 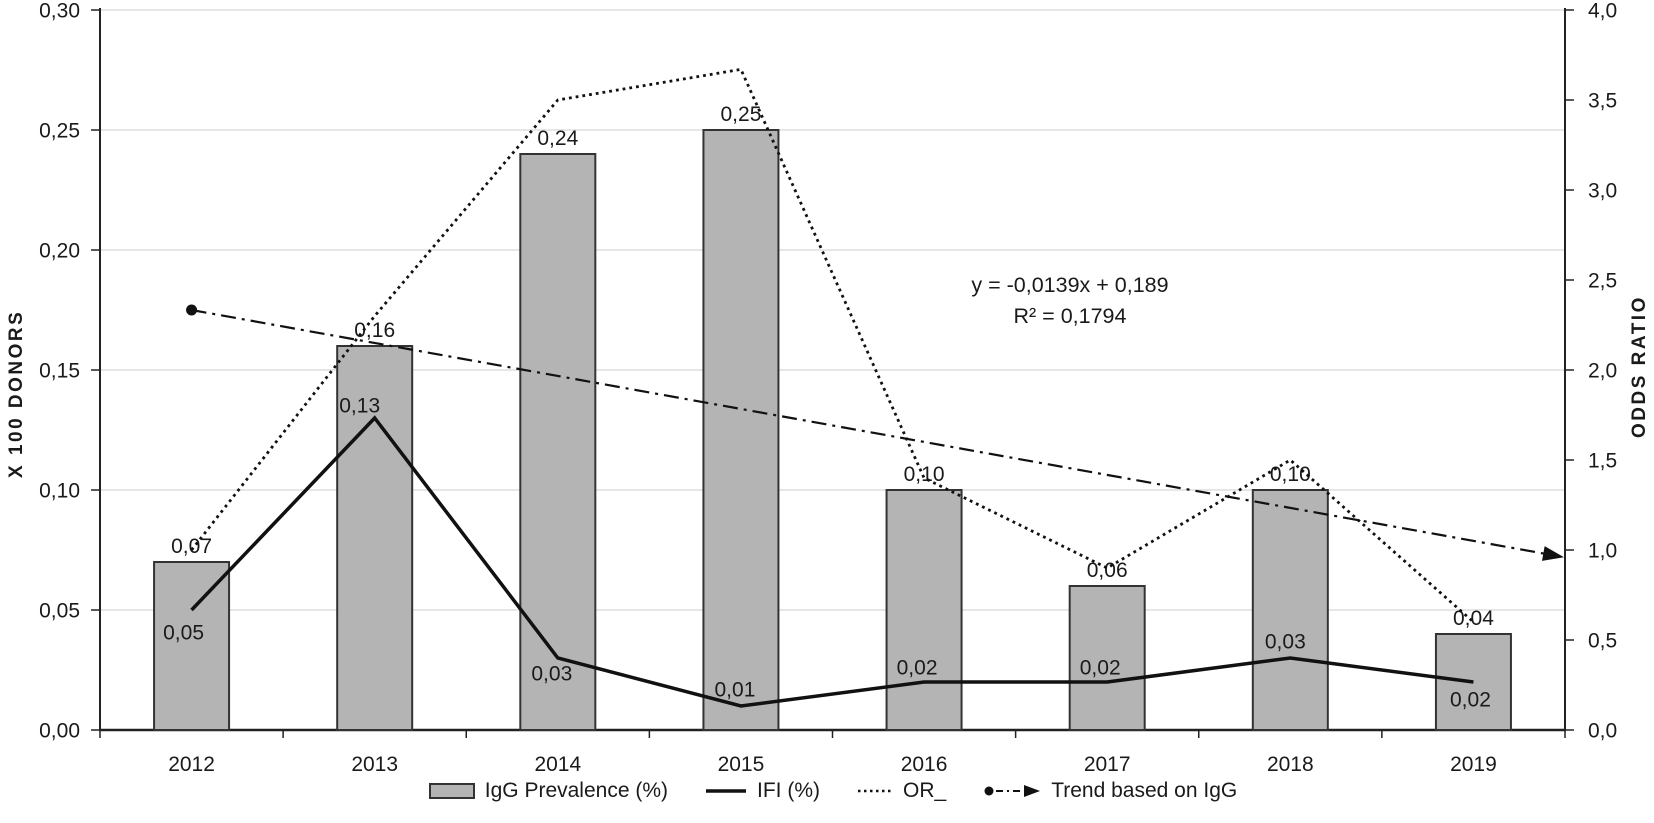 I want to click on bar-2014, so click(x=558, y=442).